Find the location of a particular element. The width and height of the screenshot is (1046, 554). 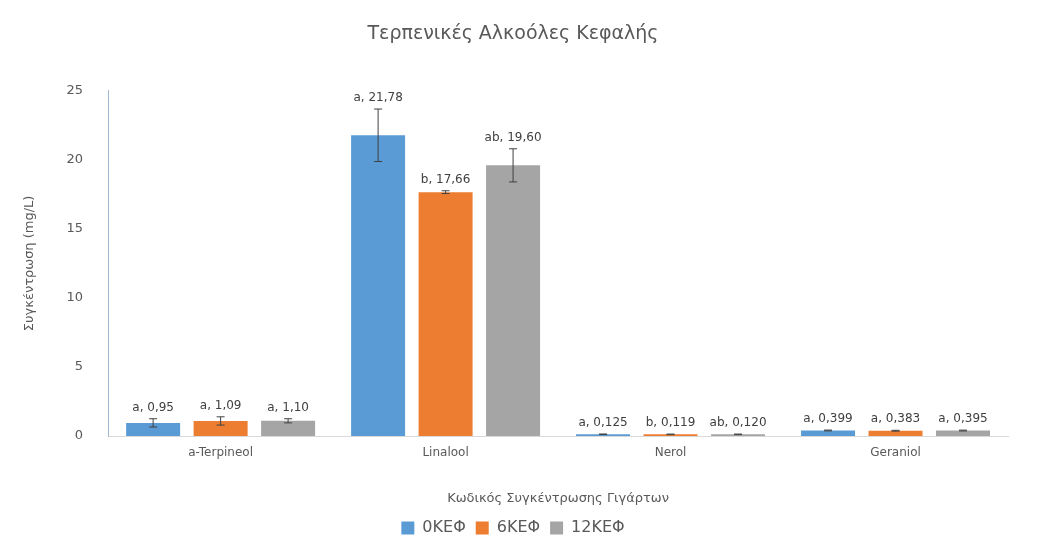

data-label: a, 0,95 is located at coordinates (153, 406).